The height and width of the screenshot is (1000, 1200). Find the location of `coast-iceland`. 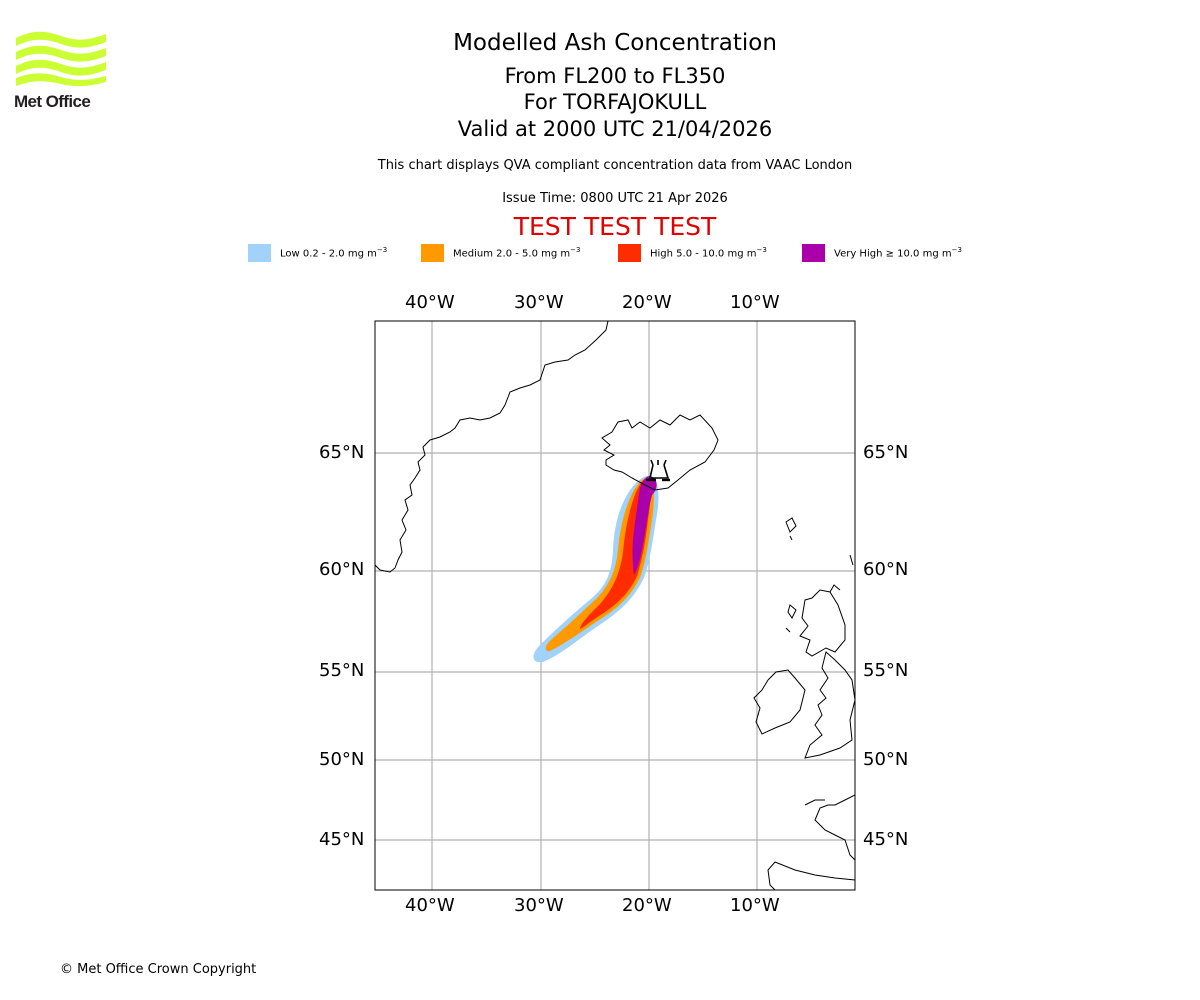

coast-iceland is located at coordinates (660, 452).